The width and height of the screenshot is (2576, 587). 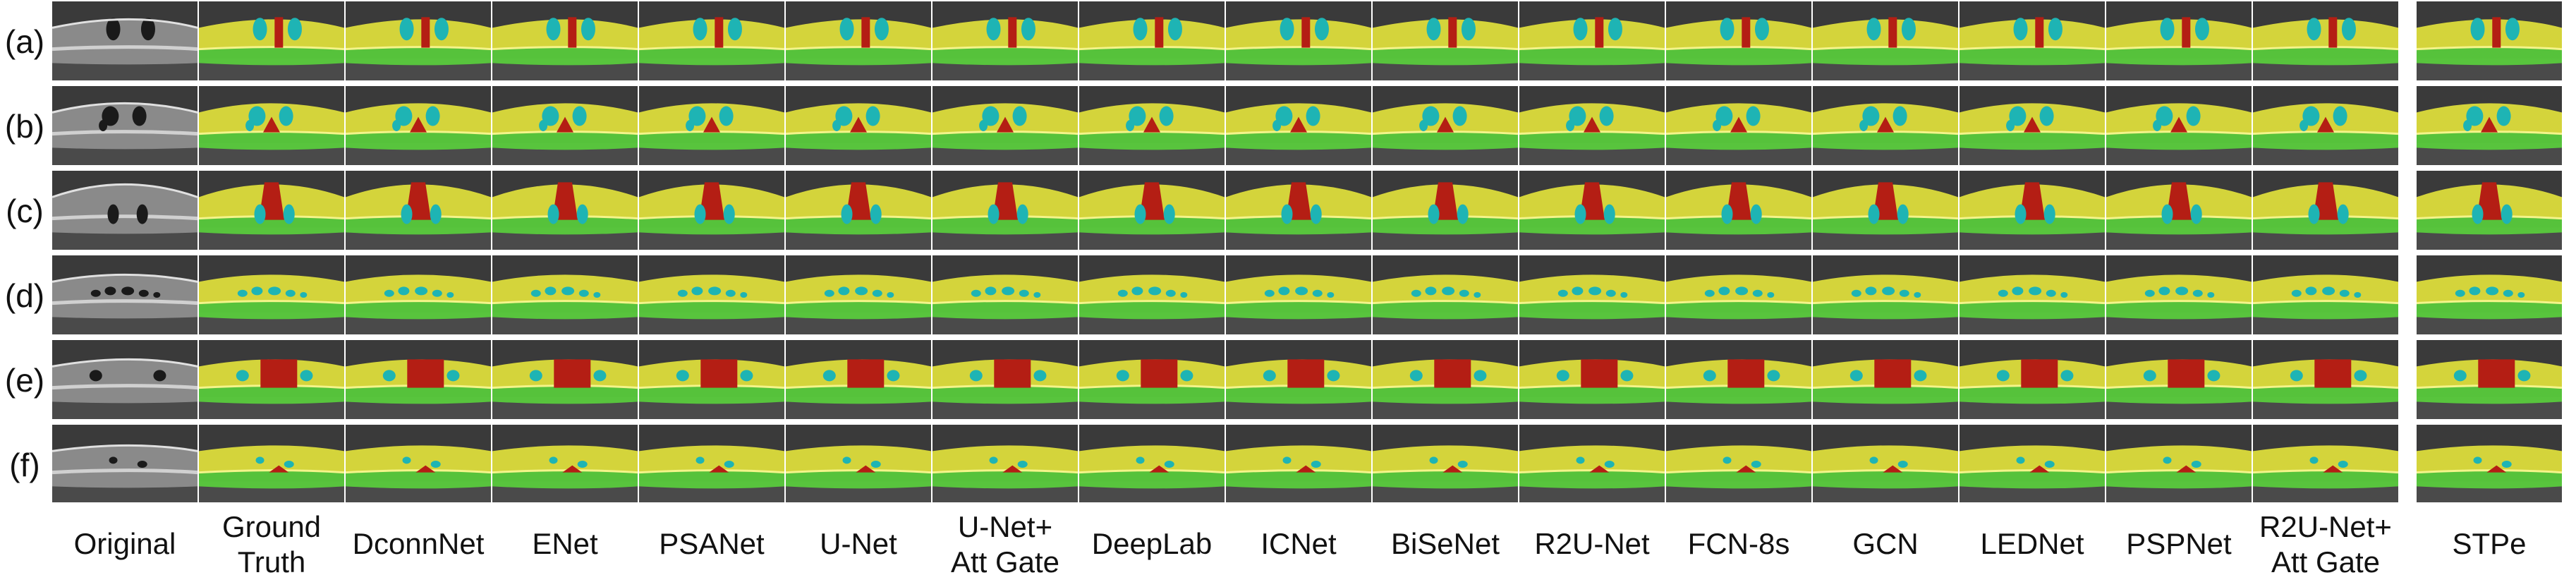 I want to click on column-label: STPe, so click(x=2489, y=543).